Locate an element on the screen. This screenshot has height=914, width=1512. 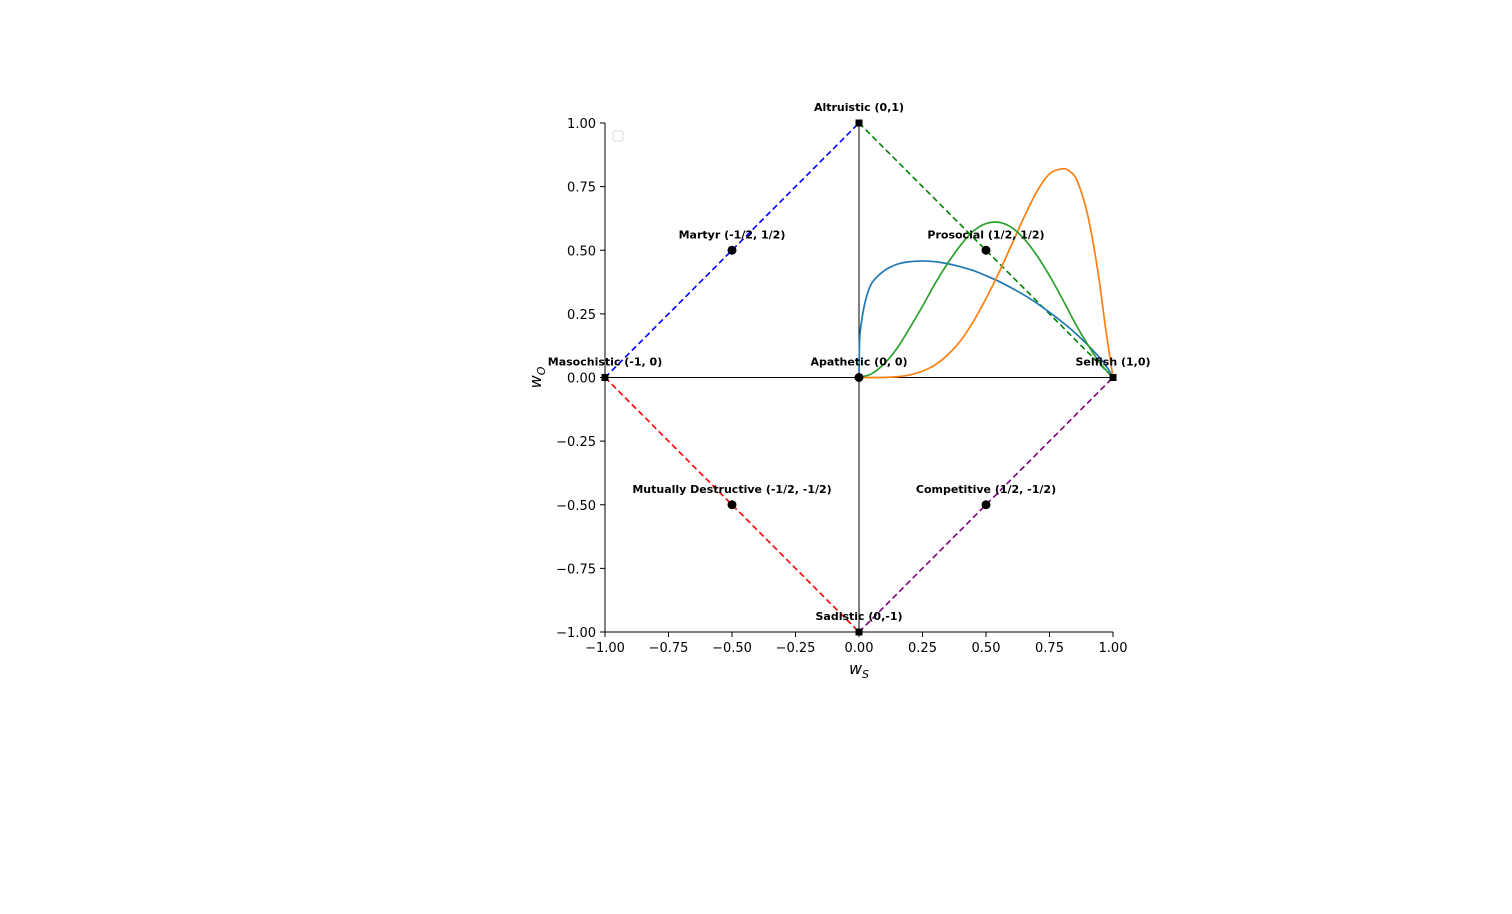
y-axis-title-sub: O is located at coordinates (541, 370).